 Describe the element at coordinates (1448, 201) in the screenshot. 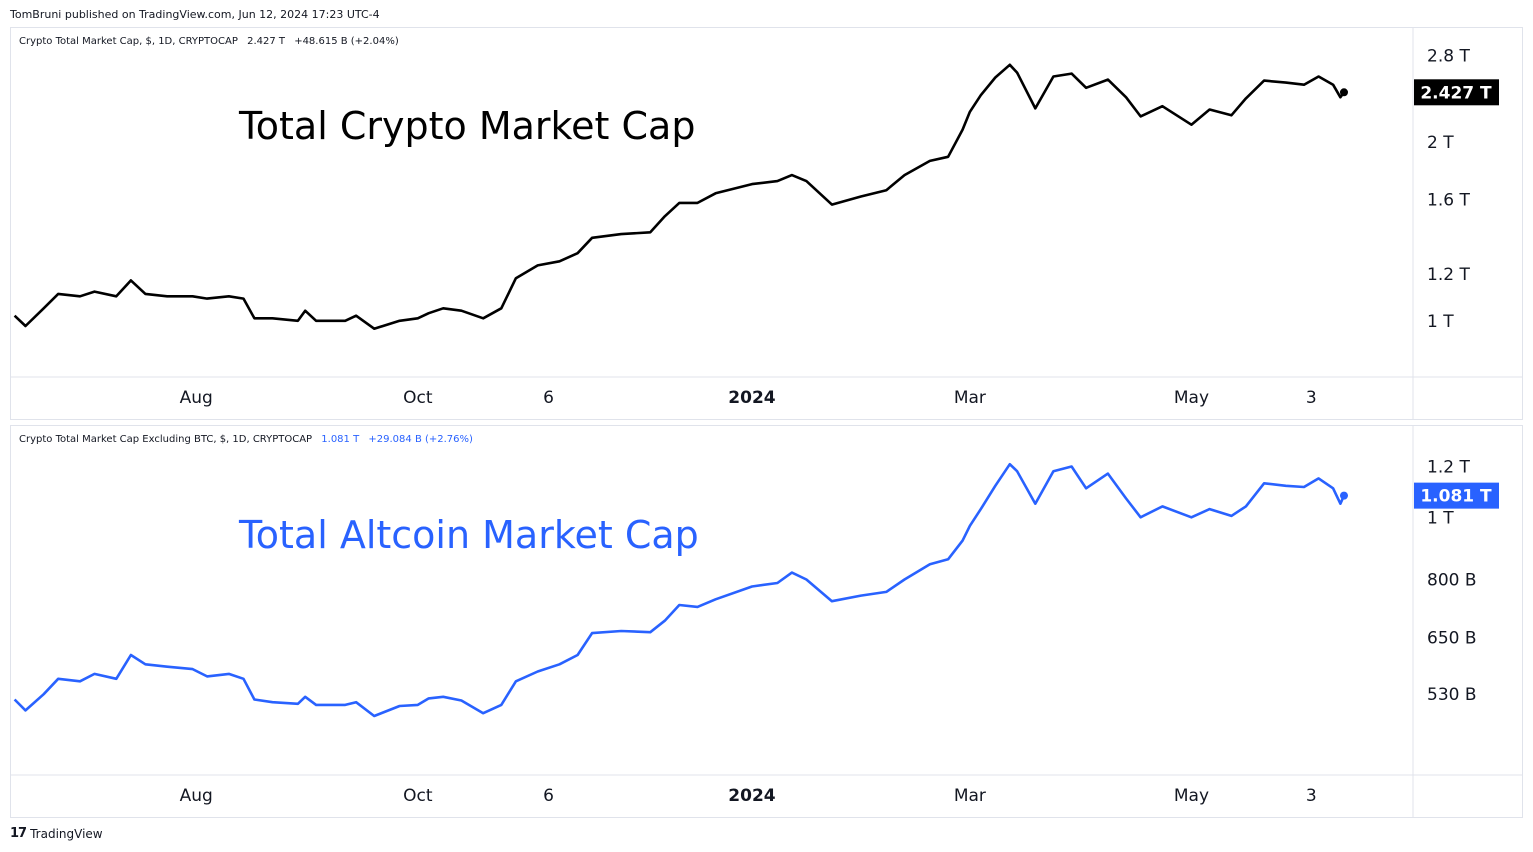

I see `y-tick-label: 1.6 T` at that location.